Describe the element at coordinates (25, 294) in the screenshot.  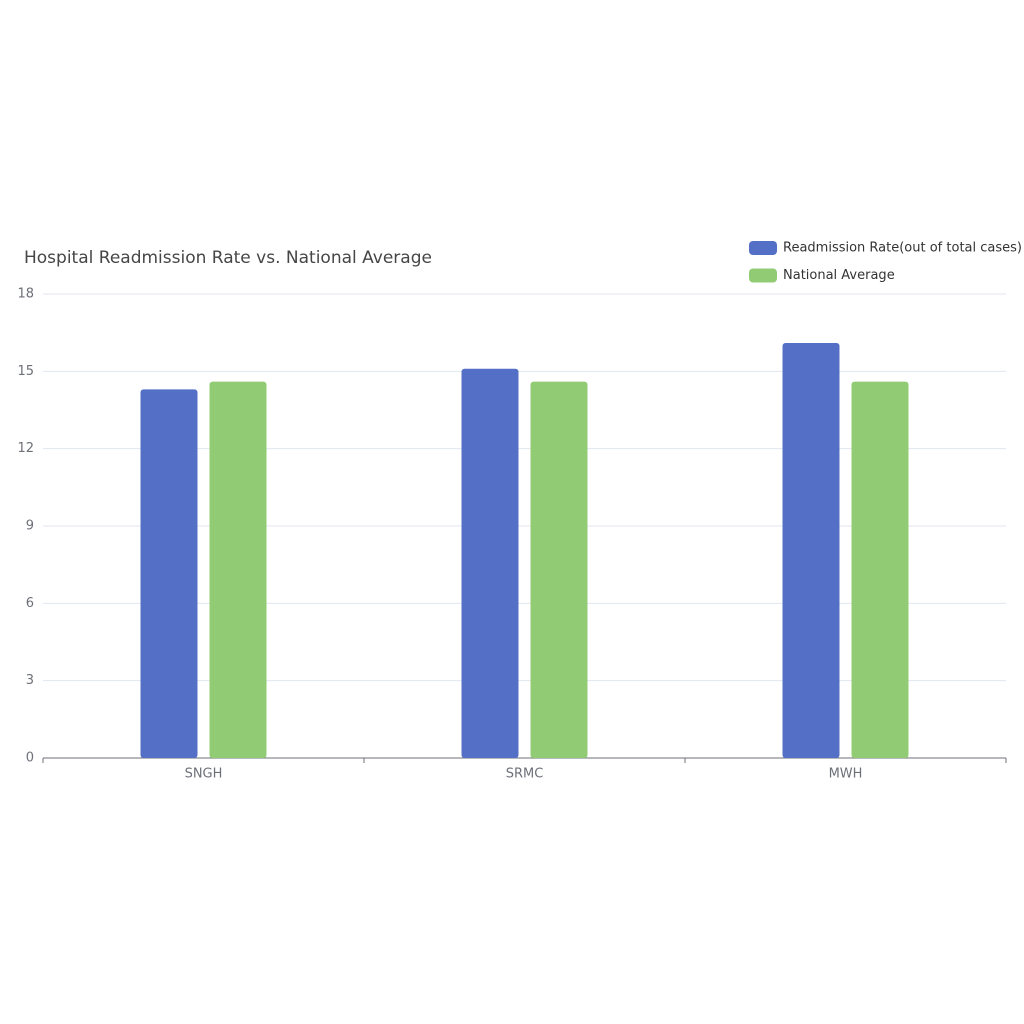
I see `y-tick-label: 18` at that location.